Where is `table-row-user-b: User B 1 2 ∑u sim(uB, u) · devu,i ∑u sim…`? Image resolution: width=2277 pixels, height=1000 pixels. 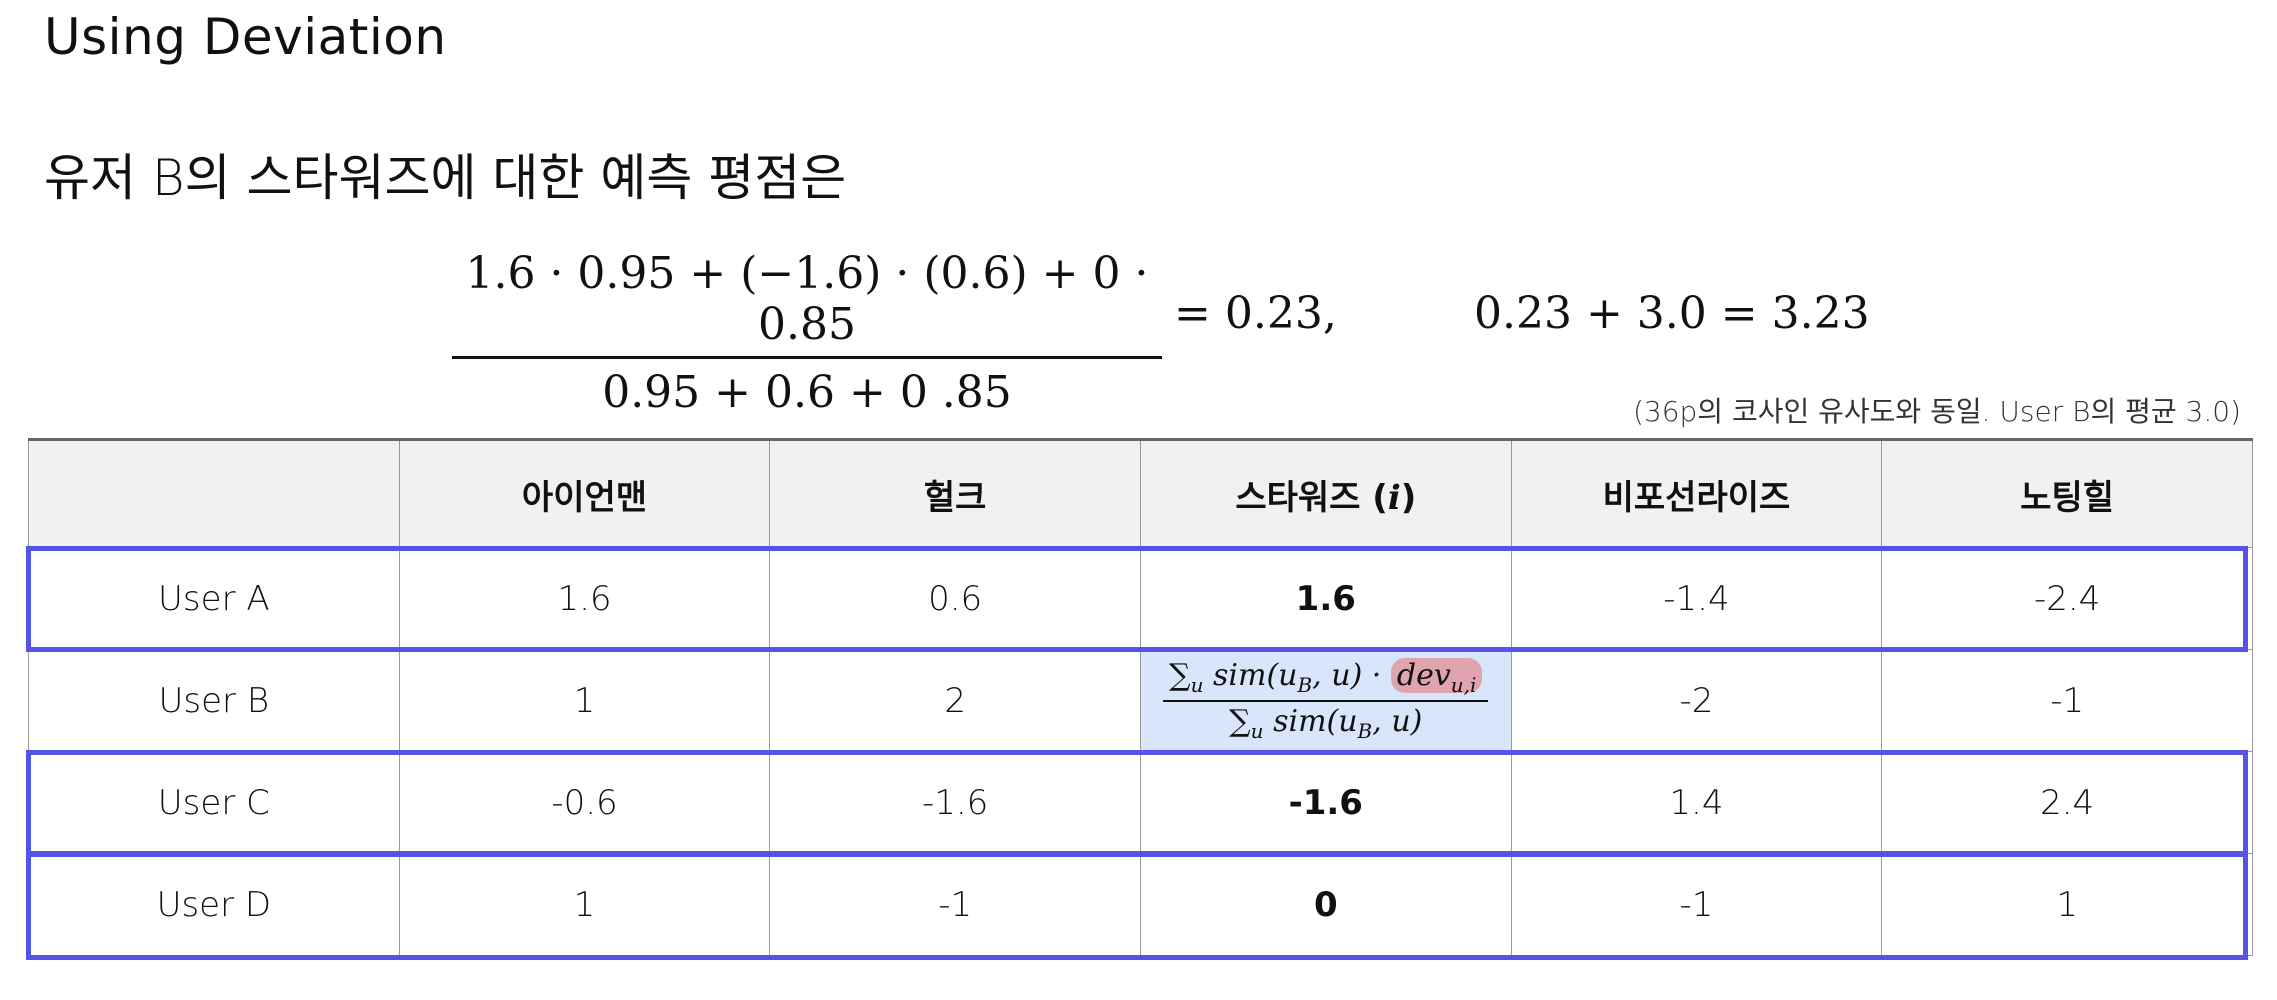 table-row-user-b: User B 1 2 ∑u sim(uB, u) · devu,i ∑u sim… is located at coordinates (1140, 700).